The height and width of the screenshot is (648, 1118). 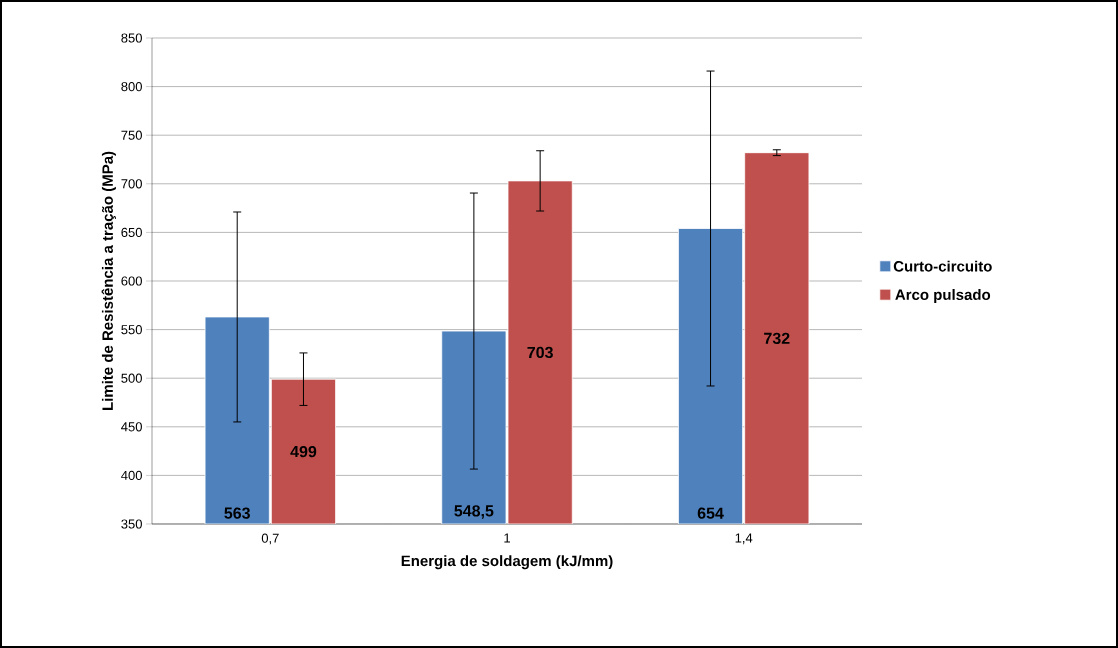 I want to click on x-axis-title: Energia de soldagem (kJ/mm), so click(x=507, y=562).